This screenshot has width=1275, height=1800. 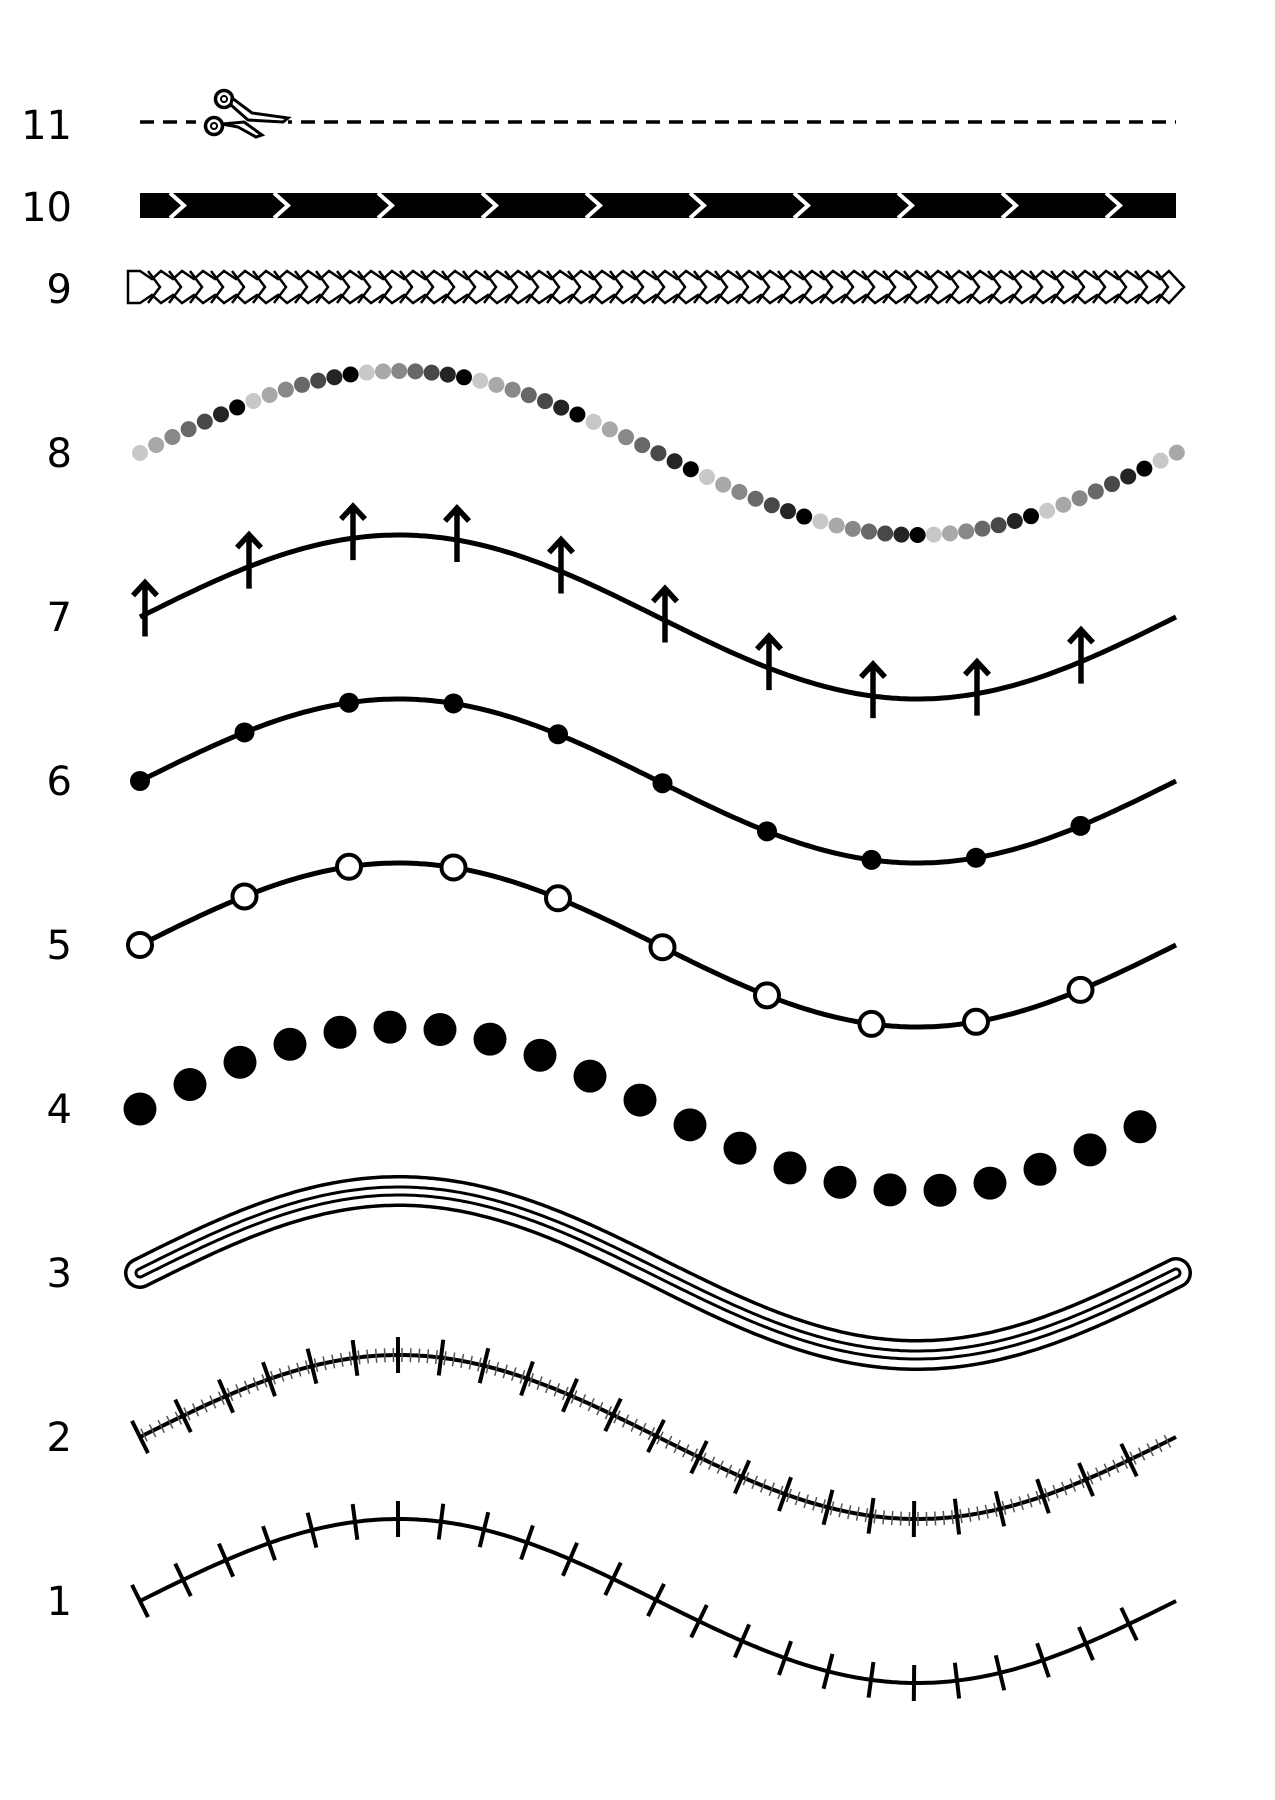 What do you see at coordinates (656, 287) in the screenshot?
I see `chevron-chain` at bounding box center [656, 287].